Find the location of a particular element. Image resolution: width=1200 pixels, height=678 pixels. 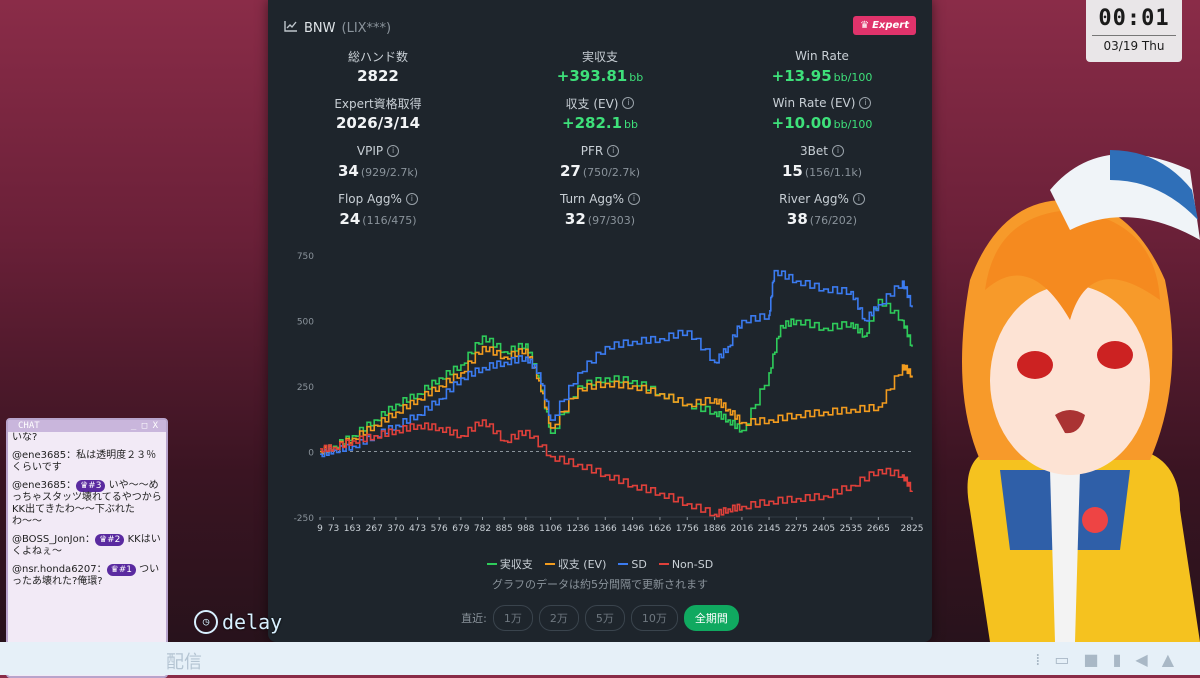

x-tick-label: 1756 is located at coordinates (687, 529).